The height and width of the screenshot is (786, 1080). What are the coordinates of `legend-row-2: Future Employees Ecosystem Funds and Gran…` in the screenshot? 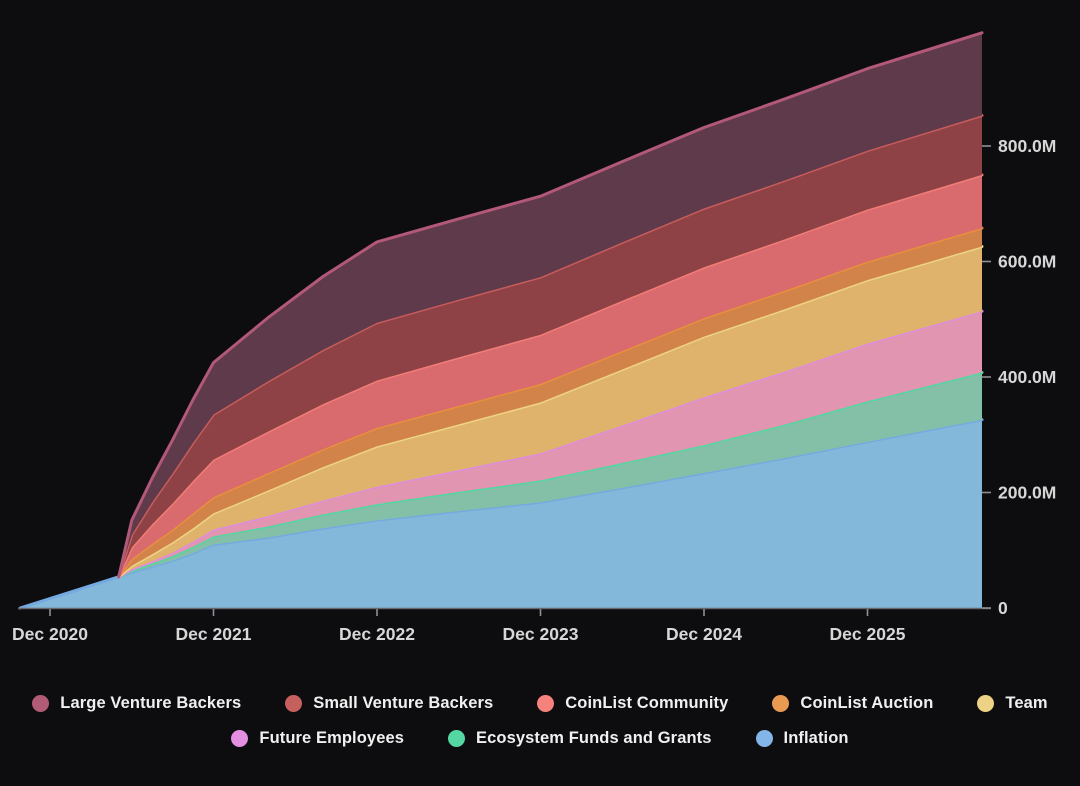 It's located at (539, 738).